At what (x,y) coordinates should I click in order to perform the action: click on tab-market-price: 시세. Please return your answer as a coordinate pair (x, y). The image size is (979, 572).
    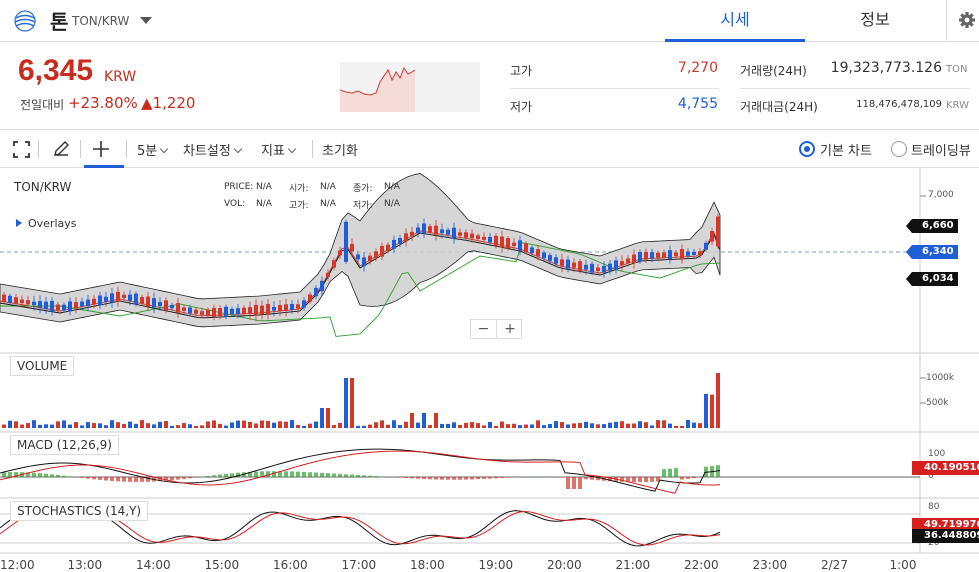
    Looking at the image, I should click on (735, 21).